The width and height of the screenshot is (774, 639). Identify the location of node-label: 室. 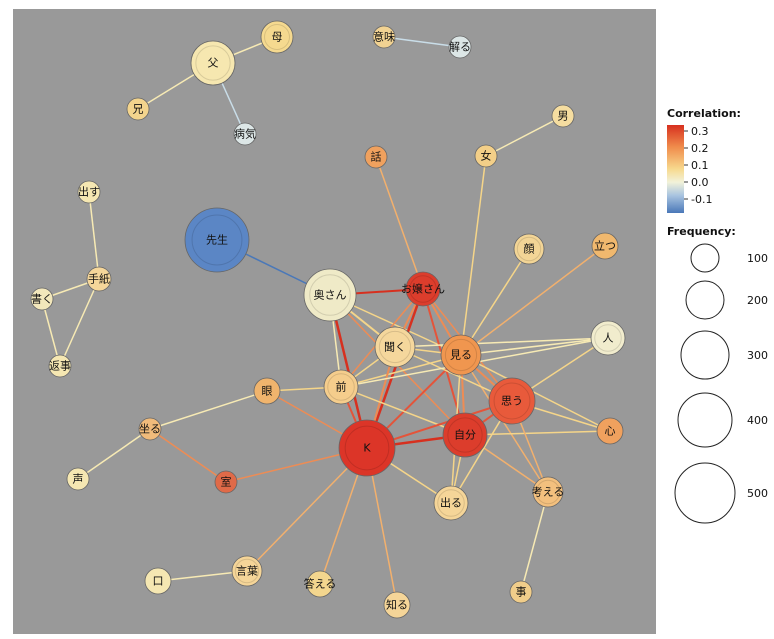
(226, 482).